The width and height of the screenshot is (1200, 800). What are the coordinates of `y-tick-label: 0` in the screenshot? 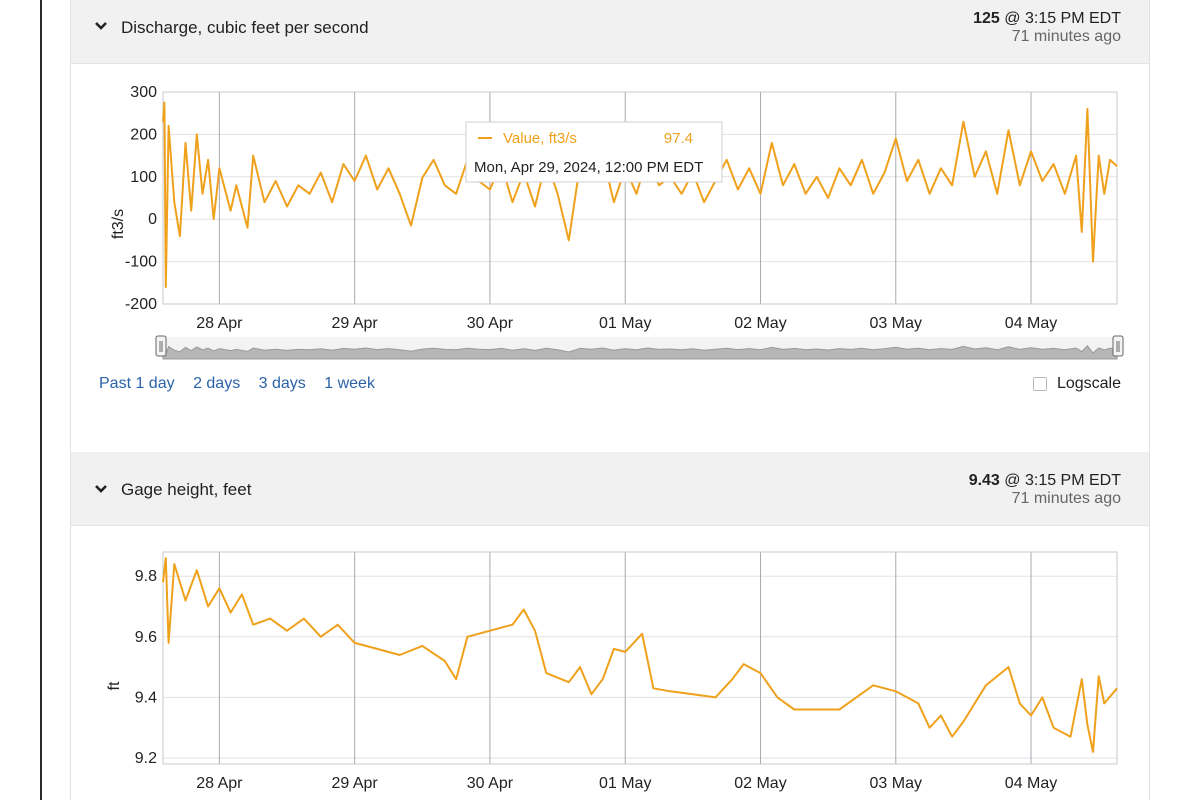 It's located at (152, 219).